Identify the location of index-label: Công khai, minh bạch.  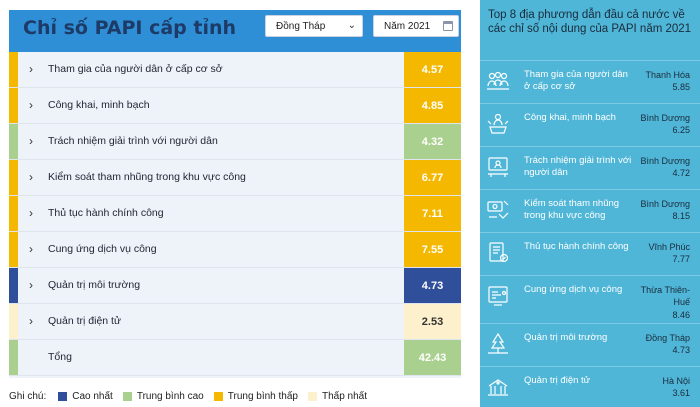
(99, 105).